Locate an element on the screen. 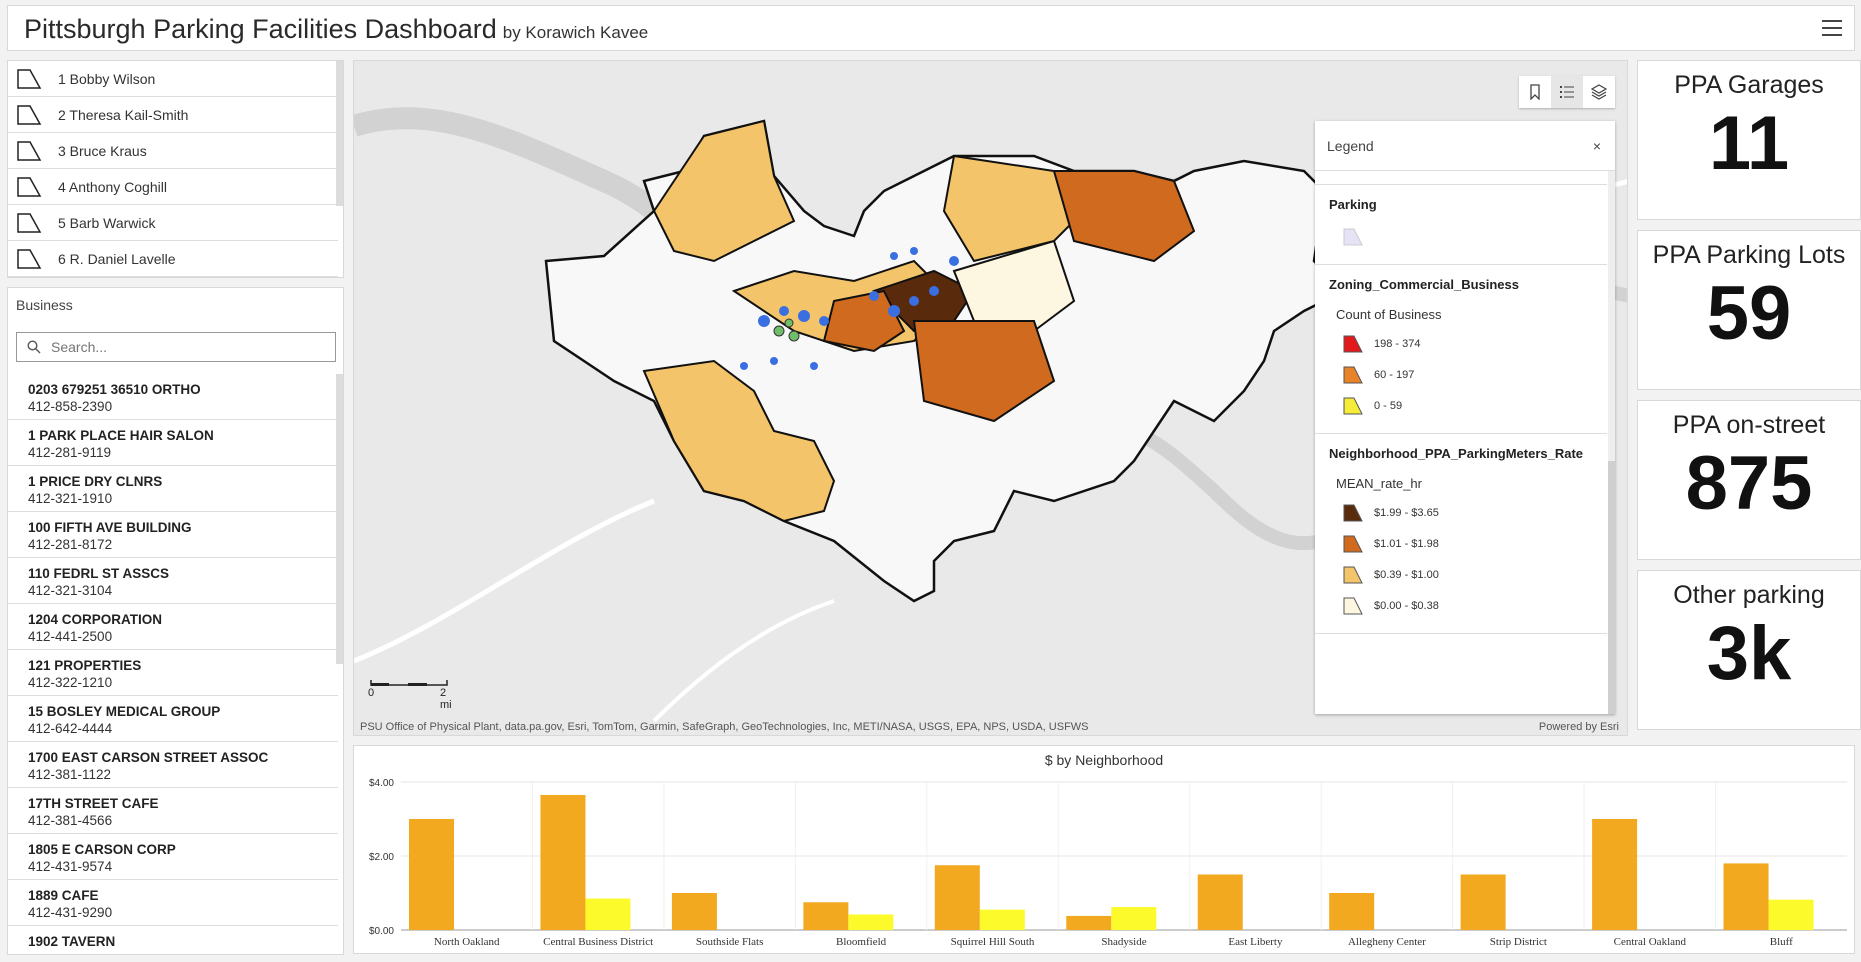  x-tick-label: Shadyside is located at coordinates (1123, 942).